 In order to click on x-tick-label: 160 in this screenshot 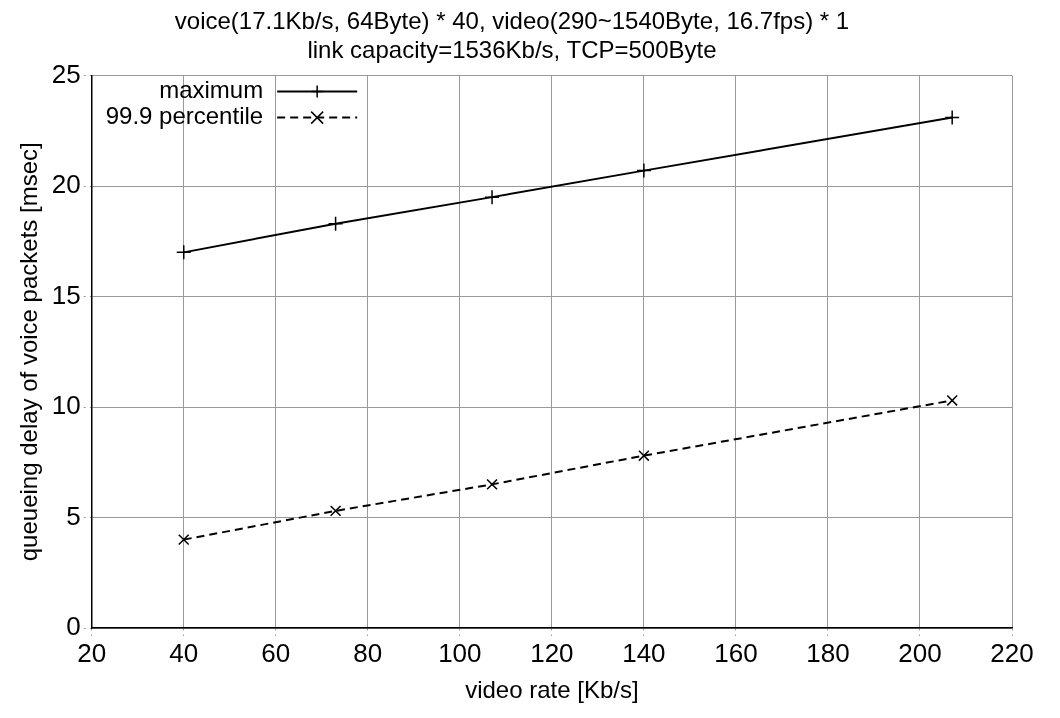, I will do `click(736, 652)`.